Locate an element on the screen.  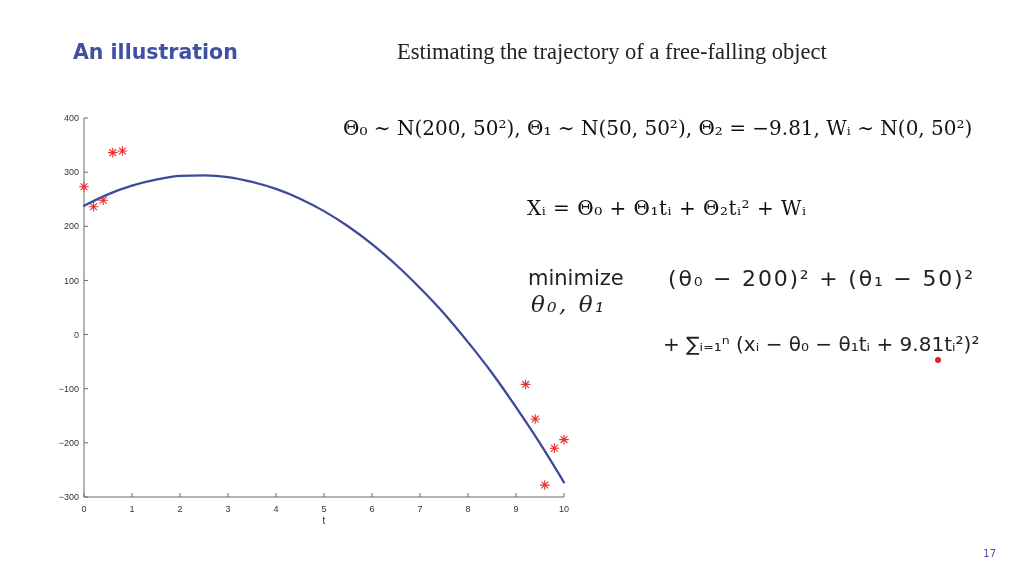
x-tick-label: 4 is located at coordinates (276, 509).